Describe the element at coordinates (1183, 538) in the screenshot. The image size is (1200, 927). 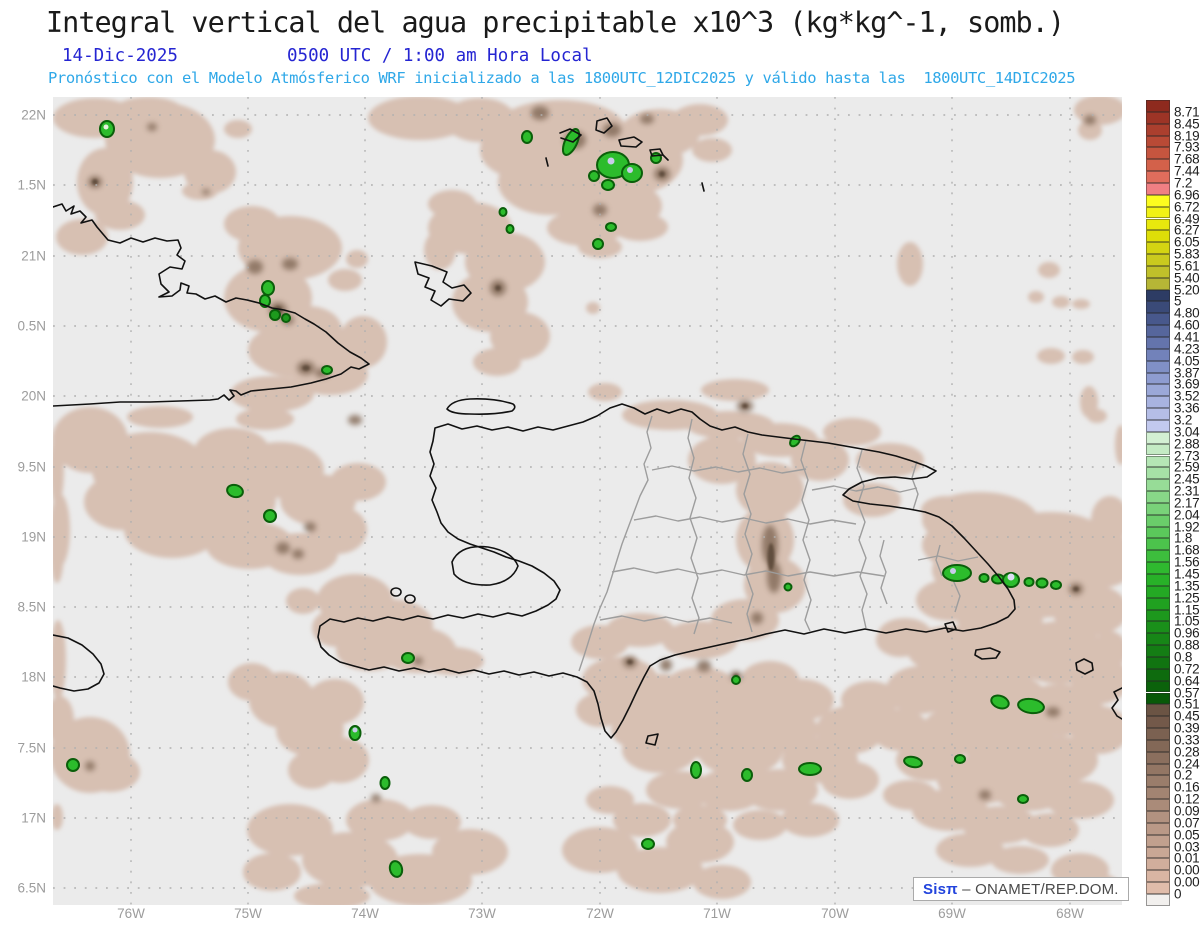
I see `colorbar-label: 1.8` at that location.